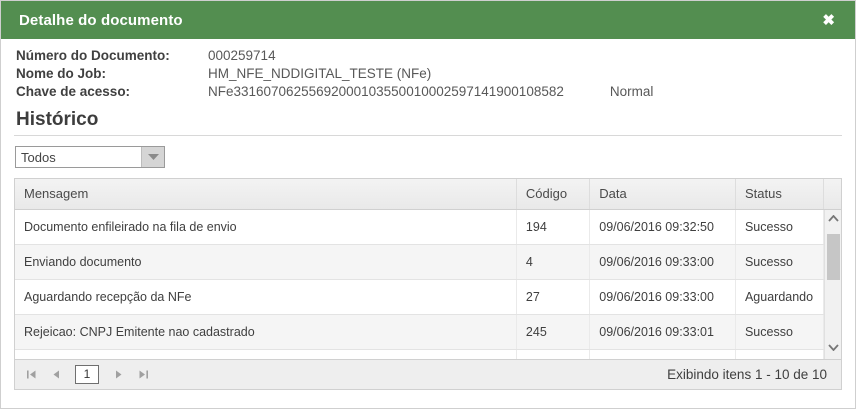  What do you see at coordinates (553, 297) in the screenshot?
I see `cell-codigo: 27` at bounding box center [553, 297].